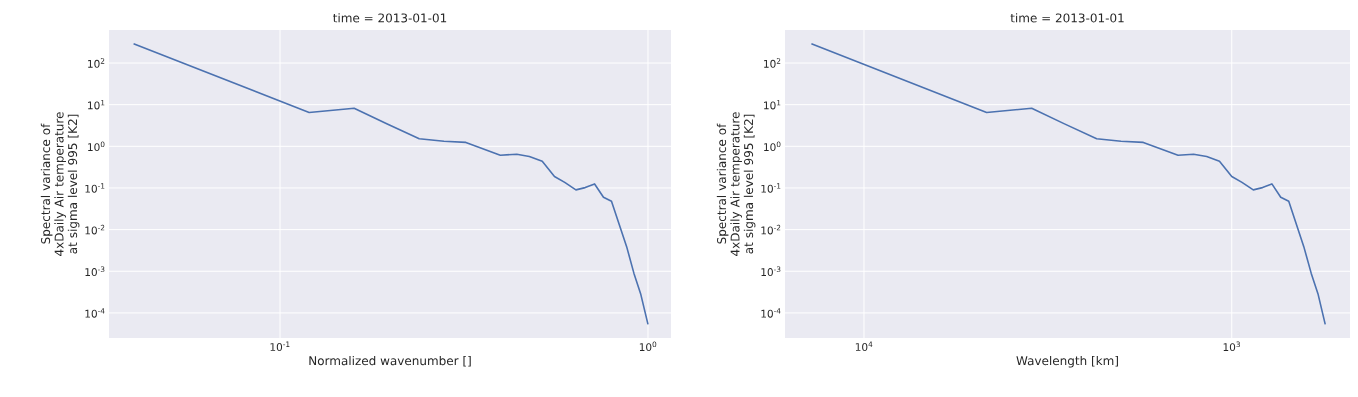 The height and width of the screenshot is (397, 1358). What do you see at coordinates (864, 346) in the screenshot?
I see `x-tick-label: 10$^{4}$` at bounding box center [864, 346].